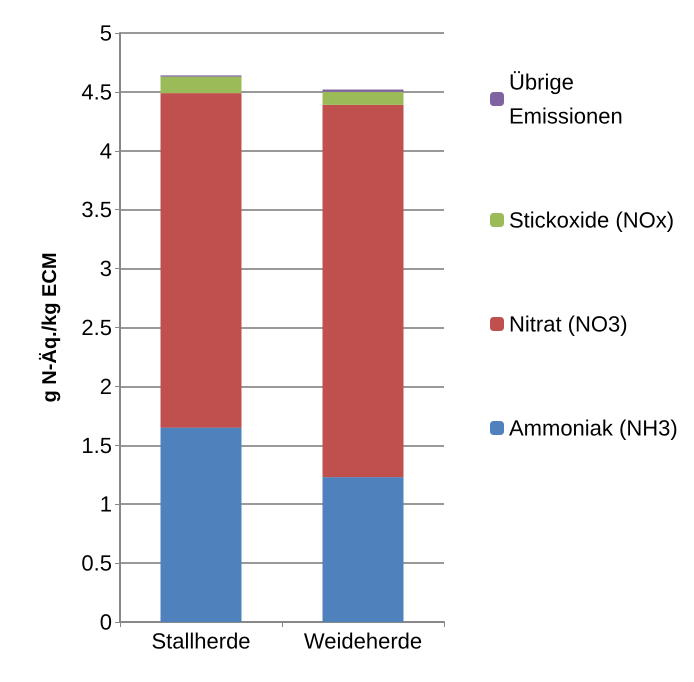 The width and height of the screenshot is (694, 682). I want to click on legend-label: Ammoniak (NH3), so click(593, 428).